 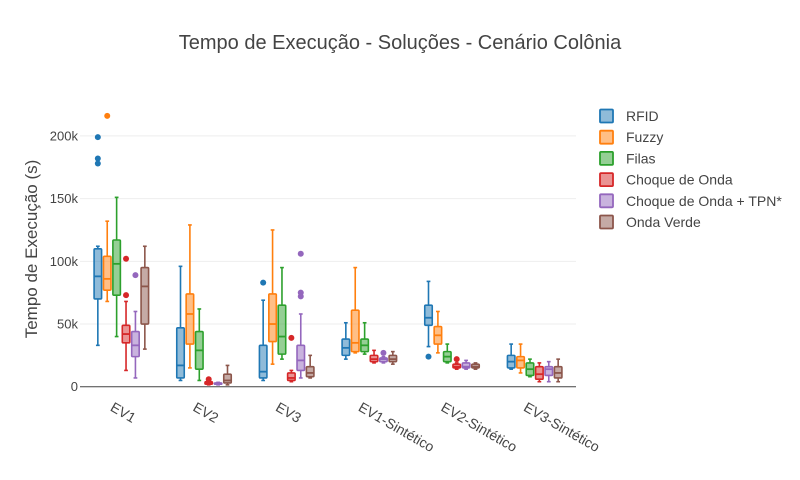 I want to click on legend-item-onda-verde: Onda Verde, so click(x=650, y=222).